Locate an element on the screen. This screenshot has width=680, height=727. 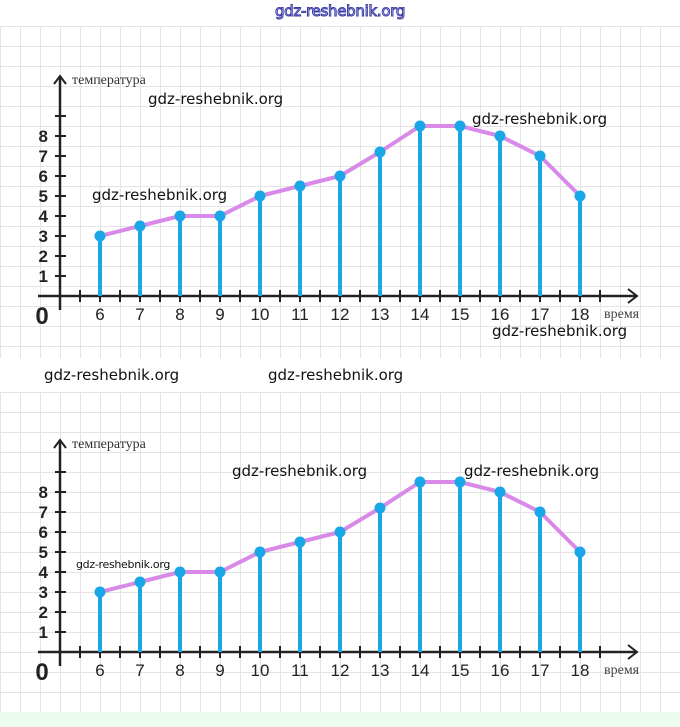
separator-band: gdz-reshebnik.org gdz-reshebnik.org is located at coordinates (340, 375).